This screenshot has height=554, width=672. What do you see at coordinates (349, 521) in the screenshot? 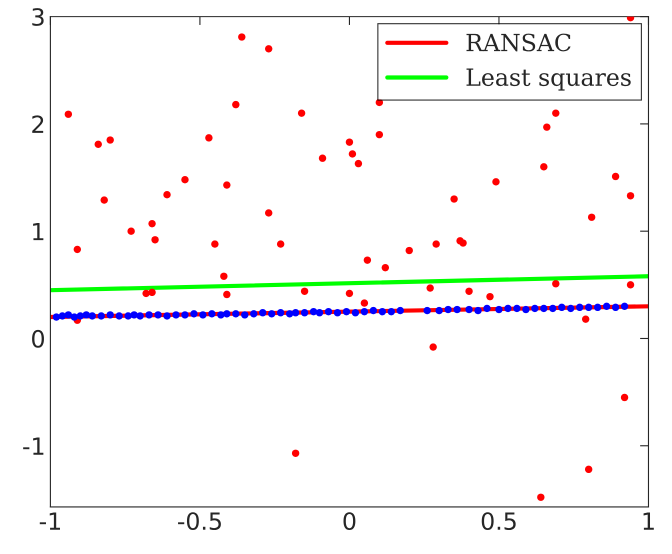
I see `x-tick-label: 0` at bounding box center [349, 521].